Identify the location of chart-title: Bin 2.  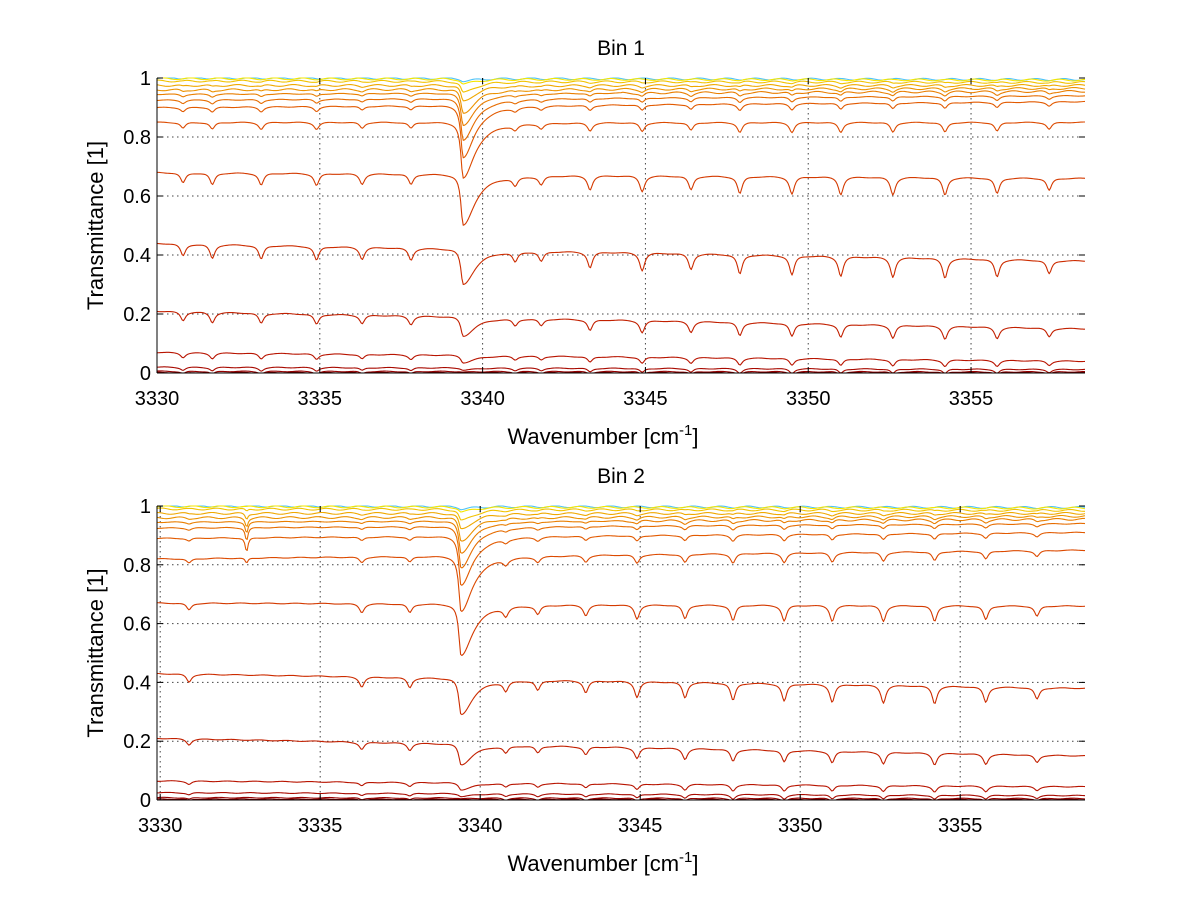
(621, 476).